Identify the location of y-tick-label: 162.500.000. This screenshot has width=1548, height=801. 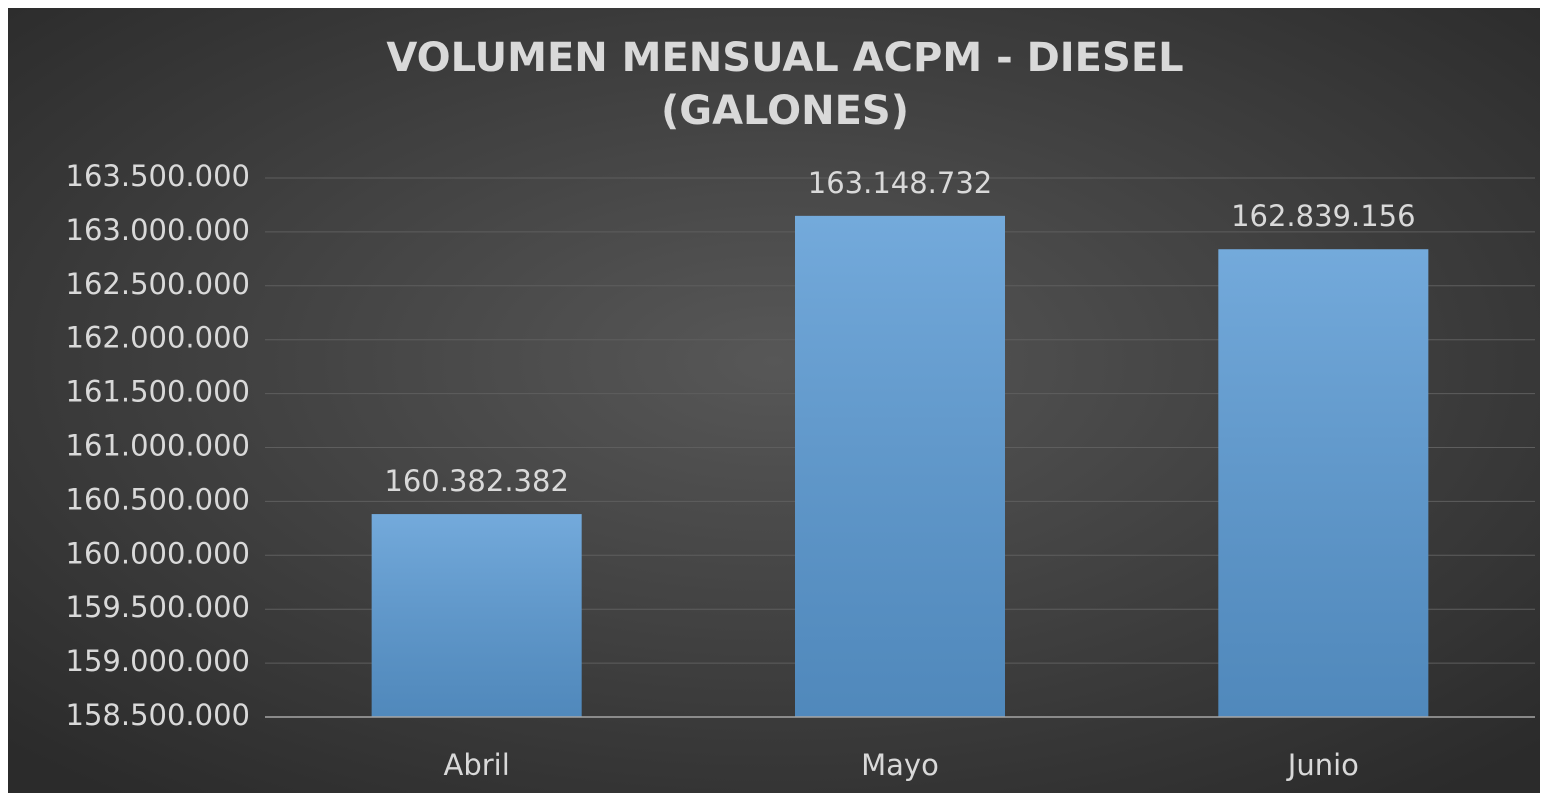
(158, 284).